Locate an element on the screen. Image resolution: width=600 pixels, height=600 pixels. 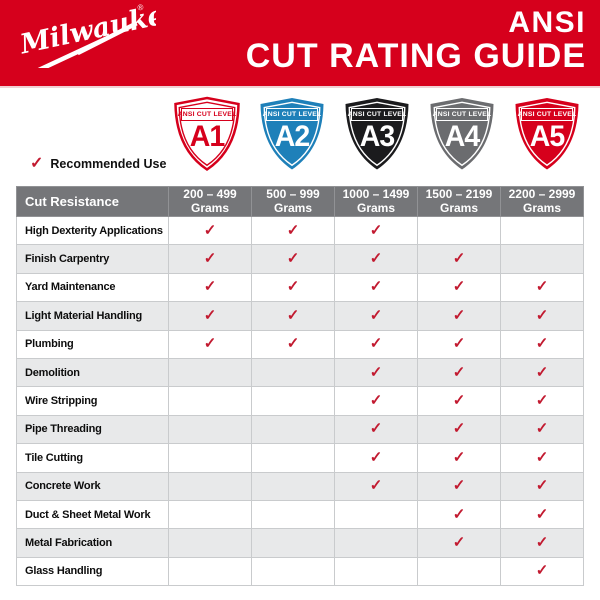
table-row: Light Material Handling ✓ ✓ ✓ ✓ ✓ is located at coordinates (300, 316).